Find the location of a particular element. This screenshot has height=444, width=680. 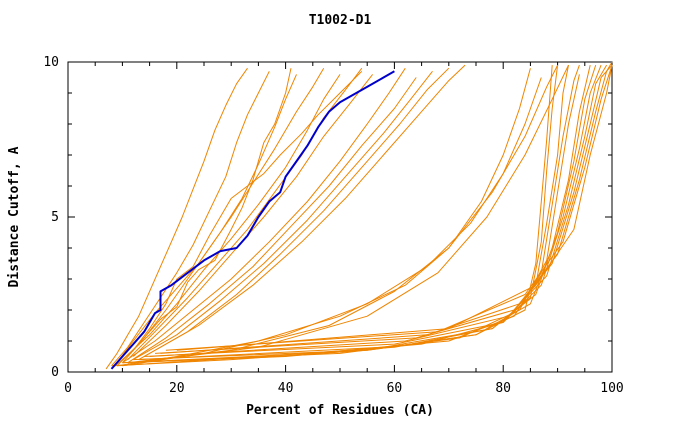

x-tick-label: 0 is located at coordinates (68, 388).